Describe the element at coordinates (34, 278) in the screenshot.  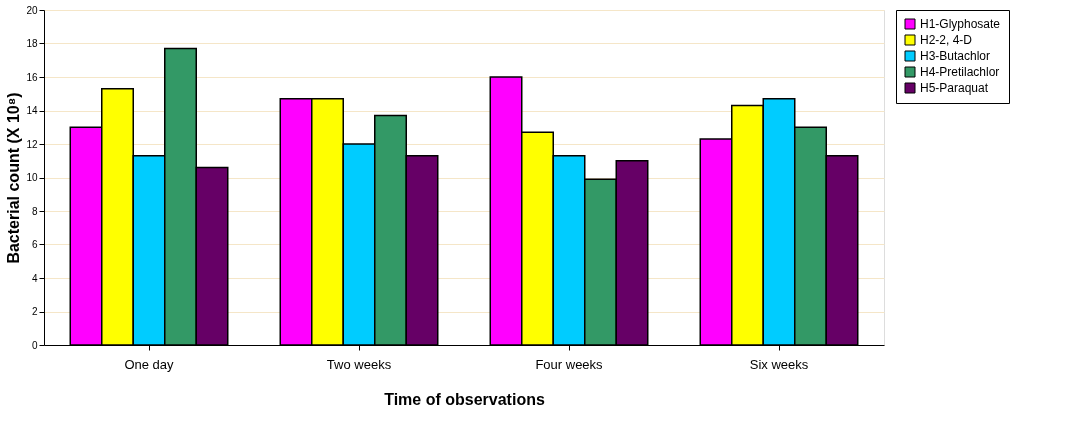
I see `y-tick-label: 4` at that location.